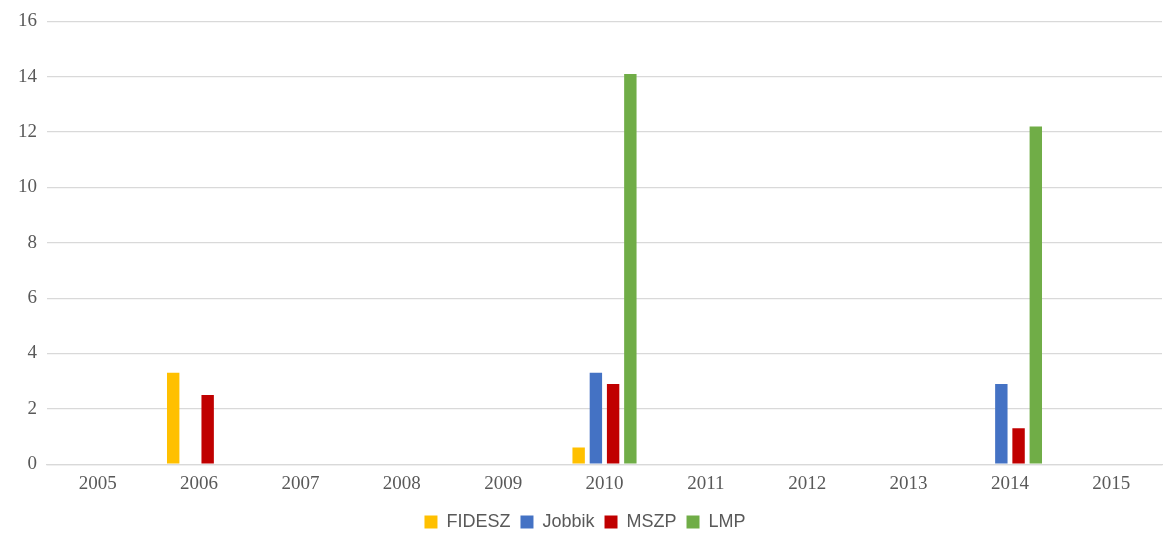 The width and height of the screenshot is (1168, 545). What do you see at coordinates (727, 520) in the screenshot?
I see `legend-label: LMP` at bounding box center [727, 520].